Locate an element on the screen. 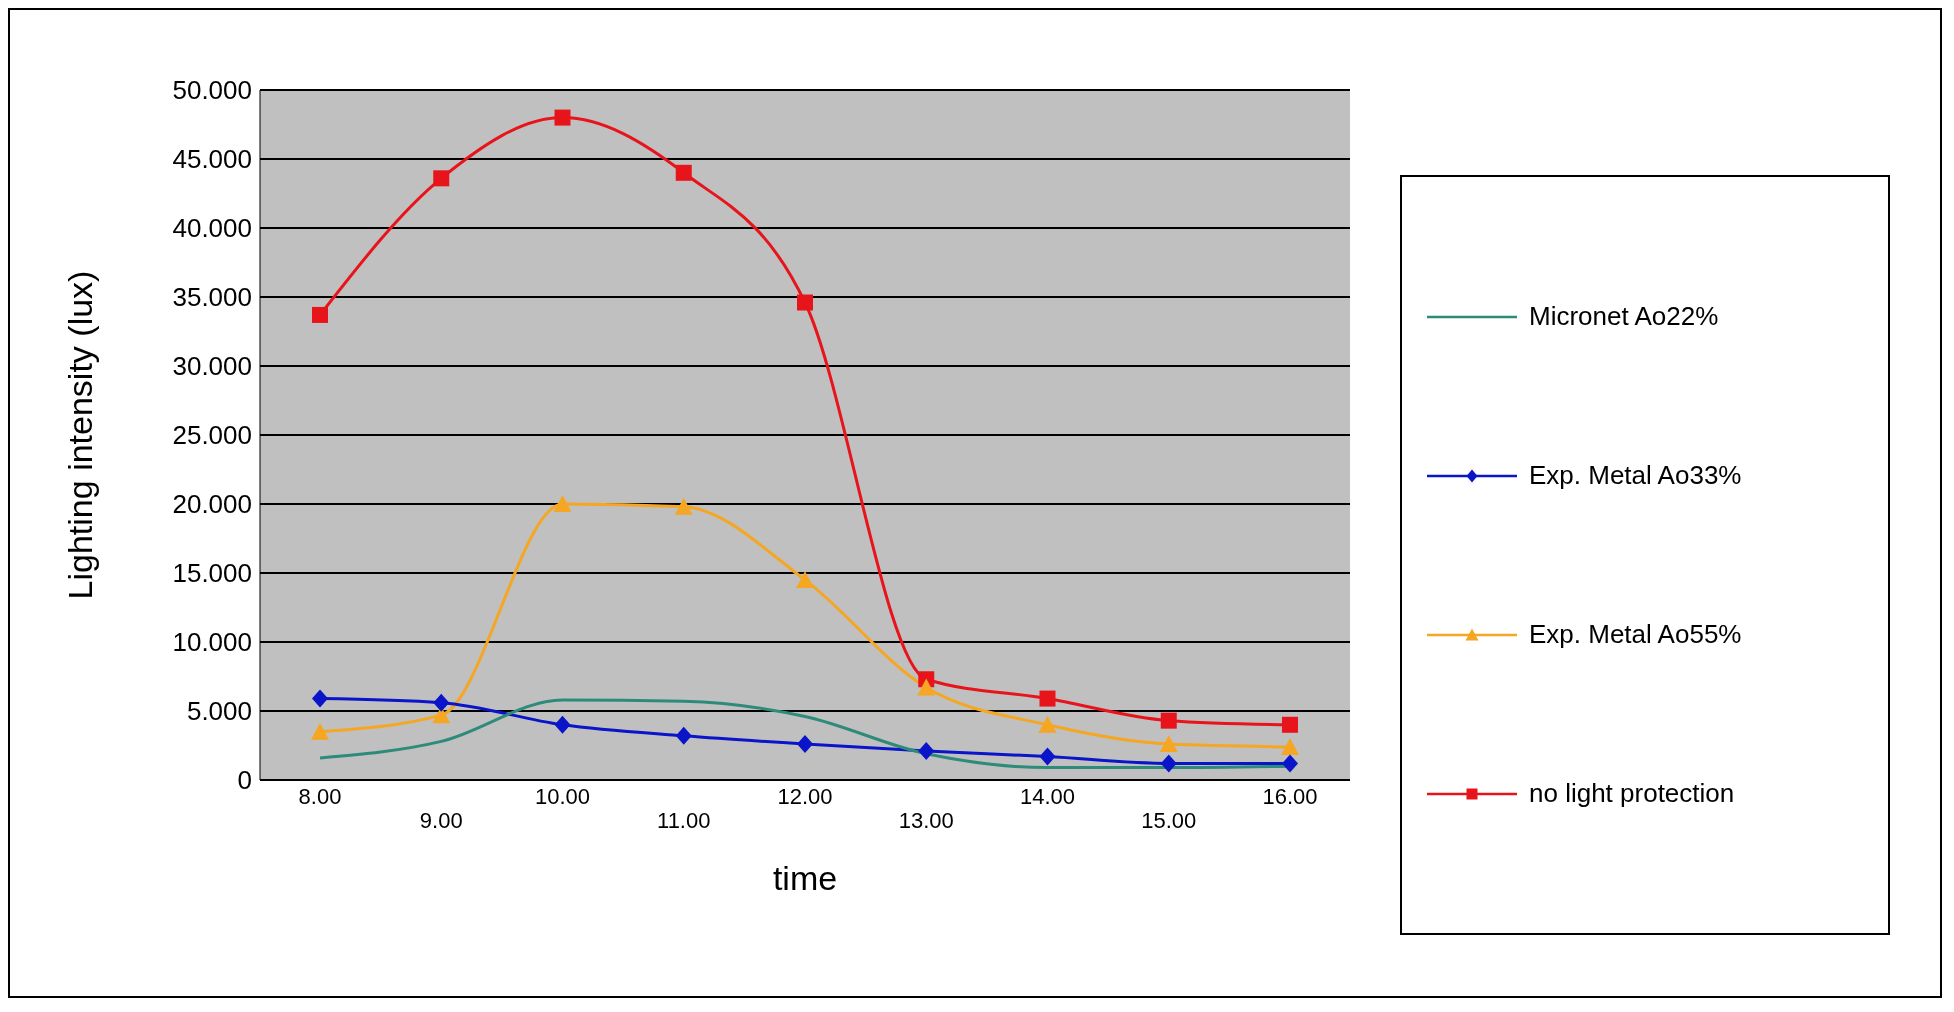 This screenshot has width=1954, height=1012. x-tick-label: 8.00 is located at coordinates (320, 796).